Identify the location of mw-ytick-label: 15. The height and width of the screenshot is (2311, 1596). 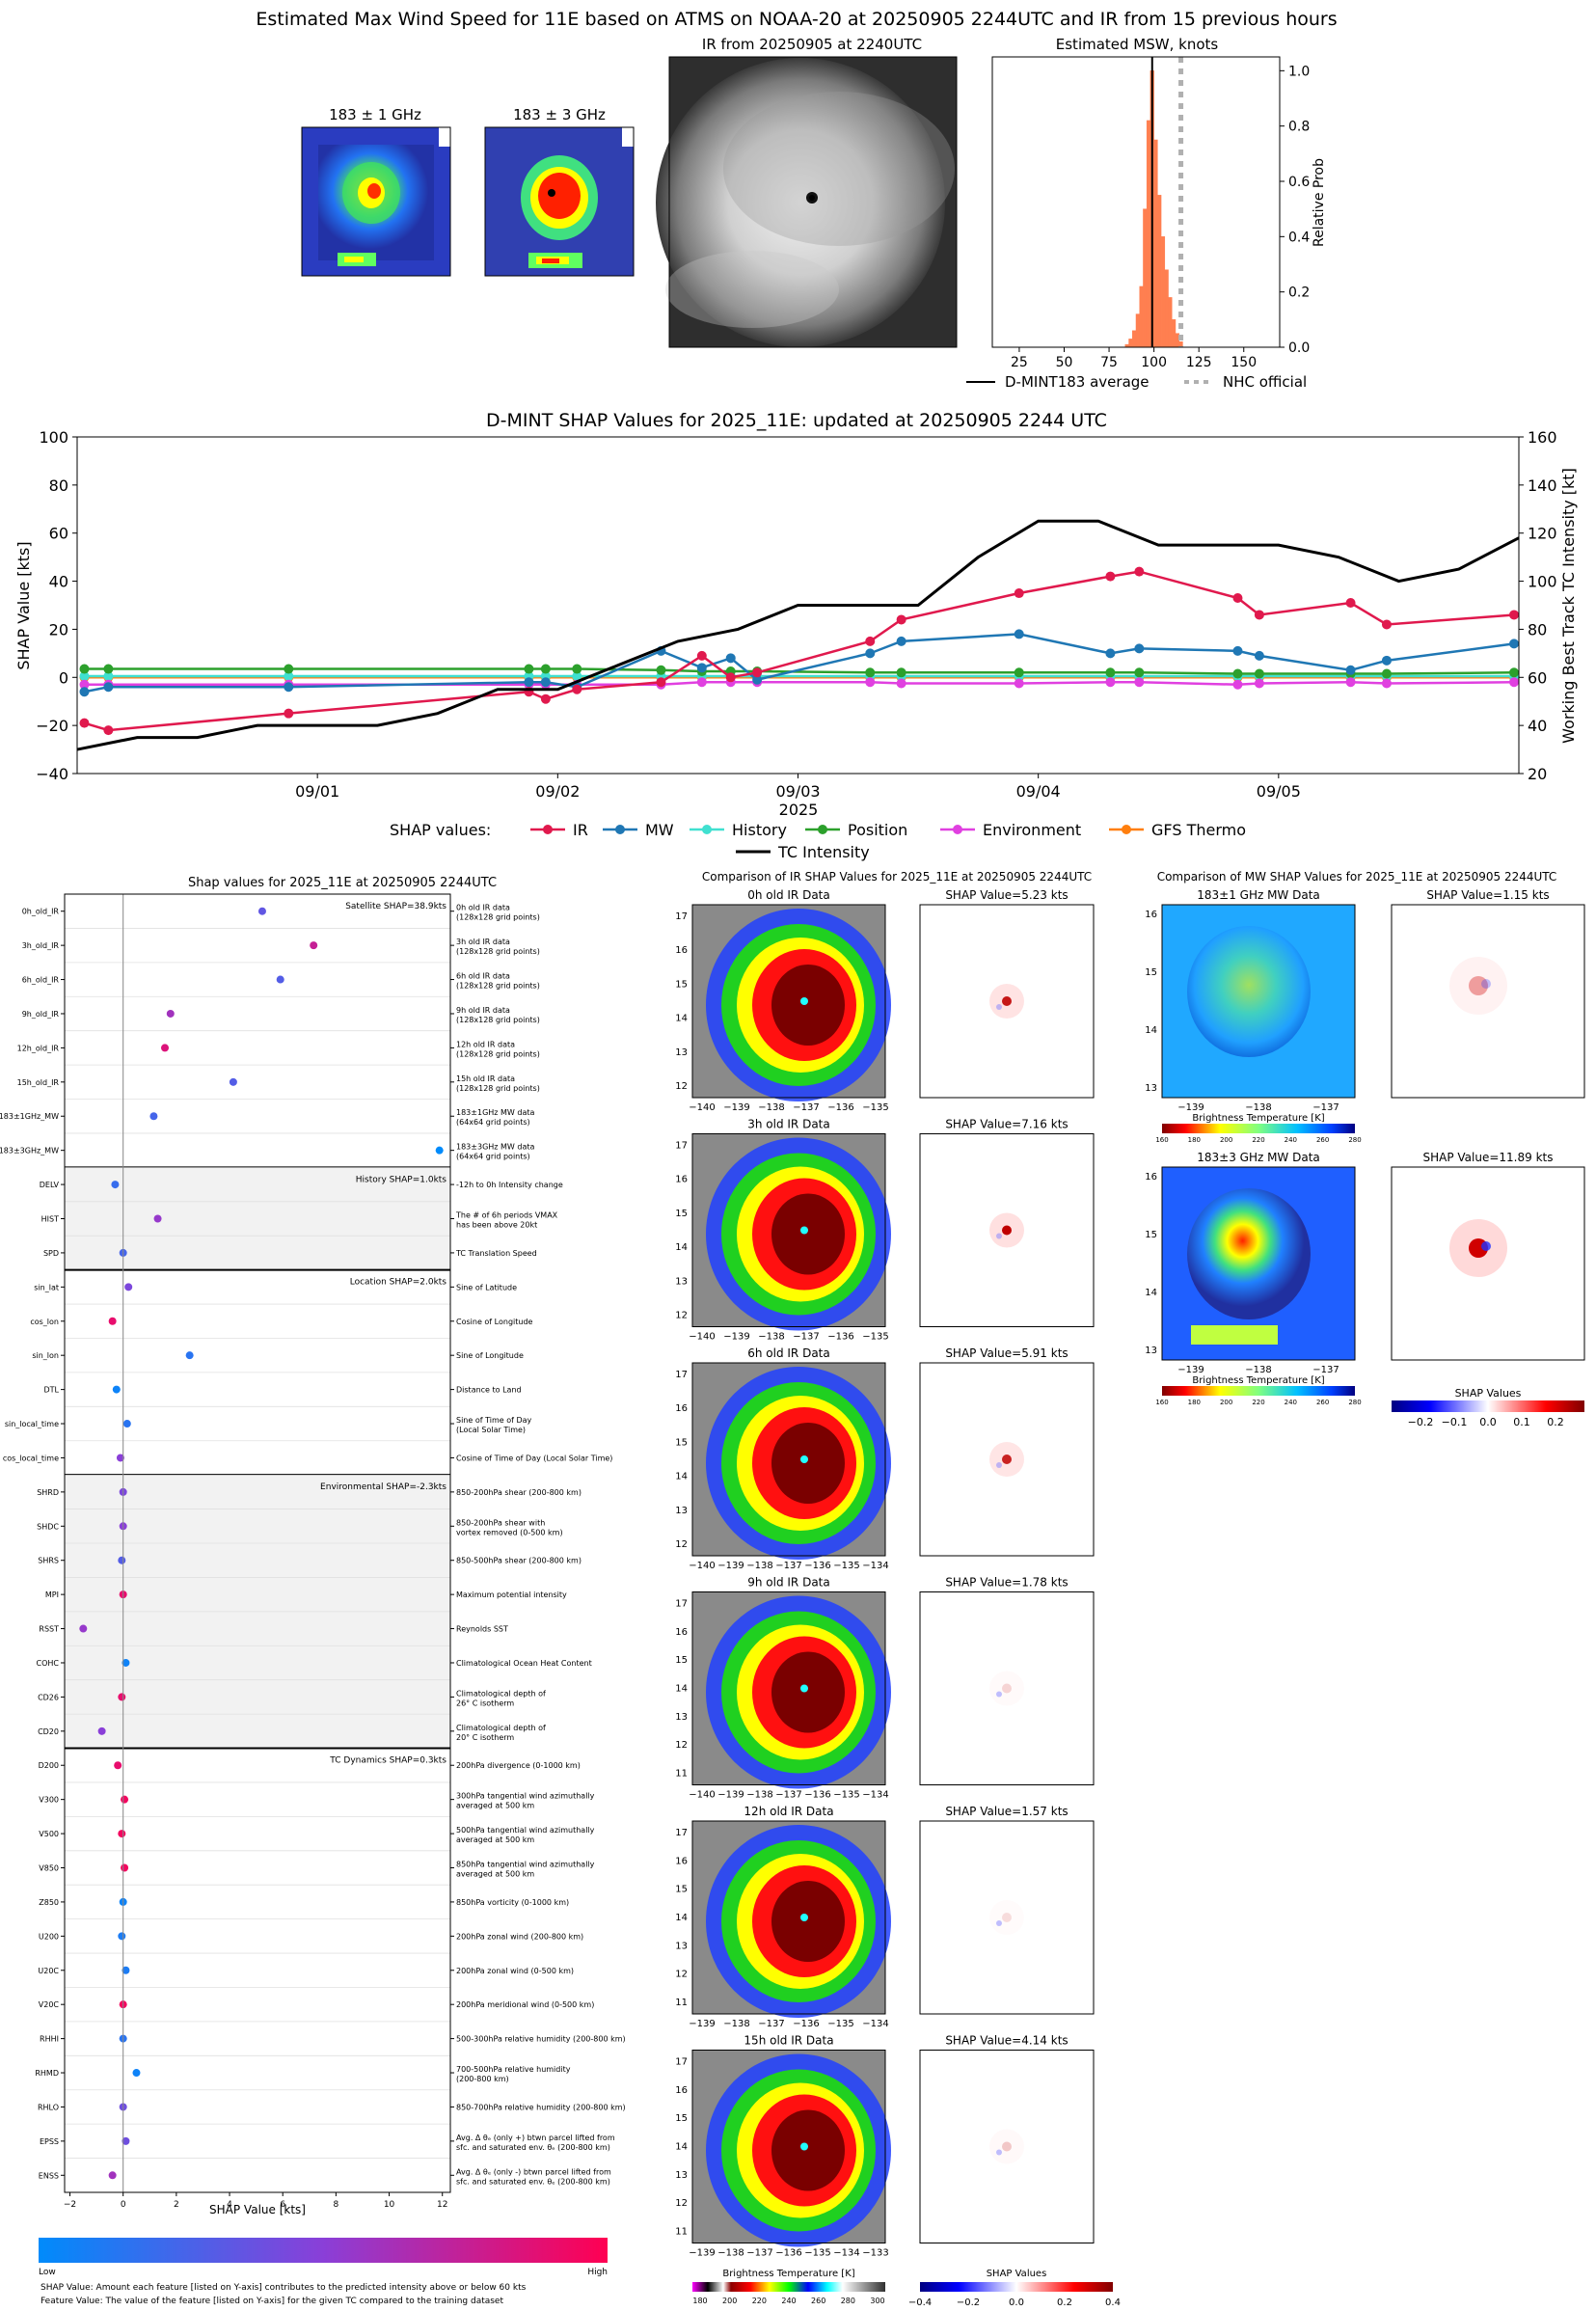
(1151, 972).